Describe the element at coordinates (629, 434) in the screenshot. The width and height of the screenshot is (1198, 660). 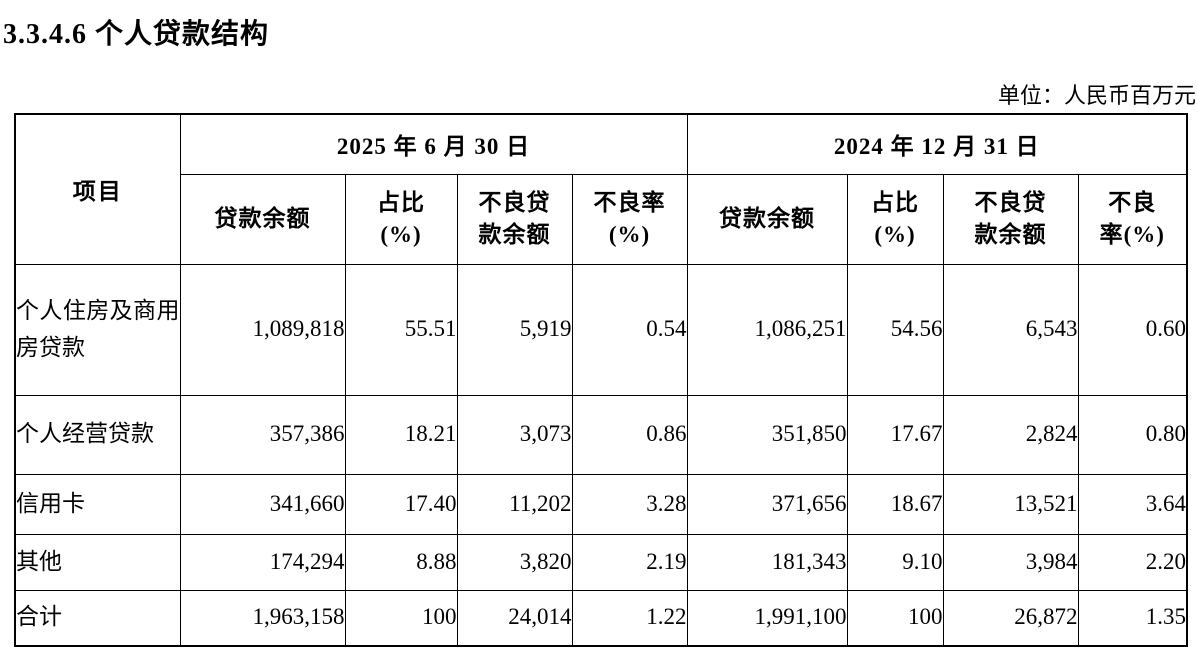
I see `value-cell: 0.86` at that location.